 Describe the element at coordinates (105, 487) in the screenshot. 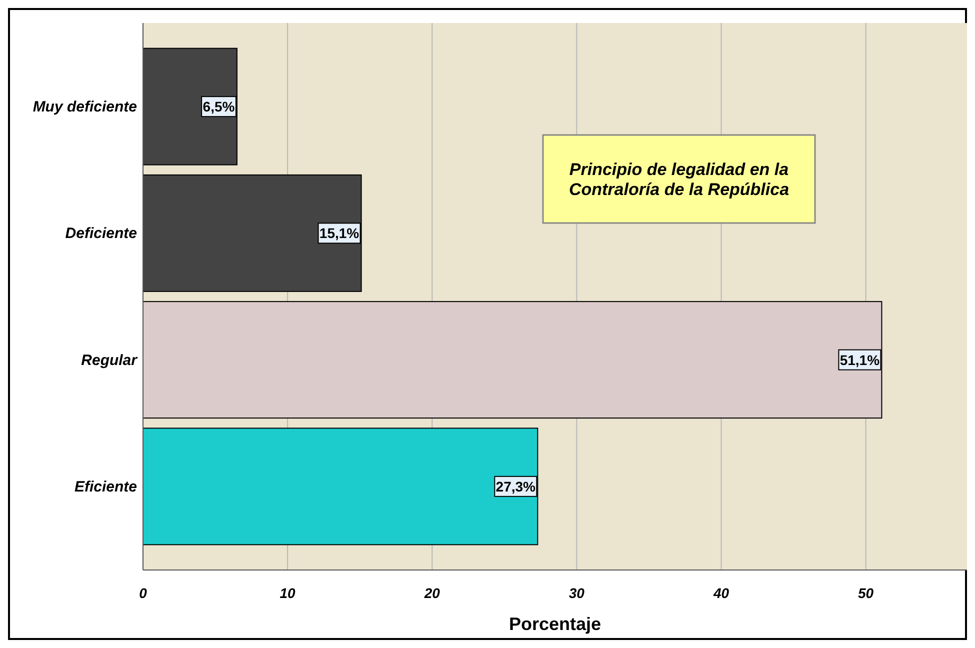

I see `y-tick-label: Eficiente` at that location.